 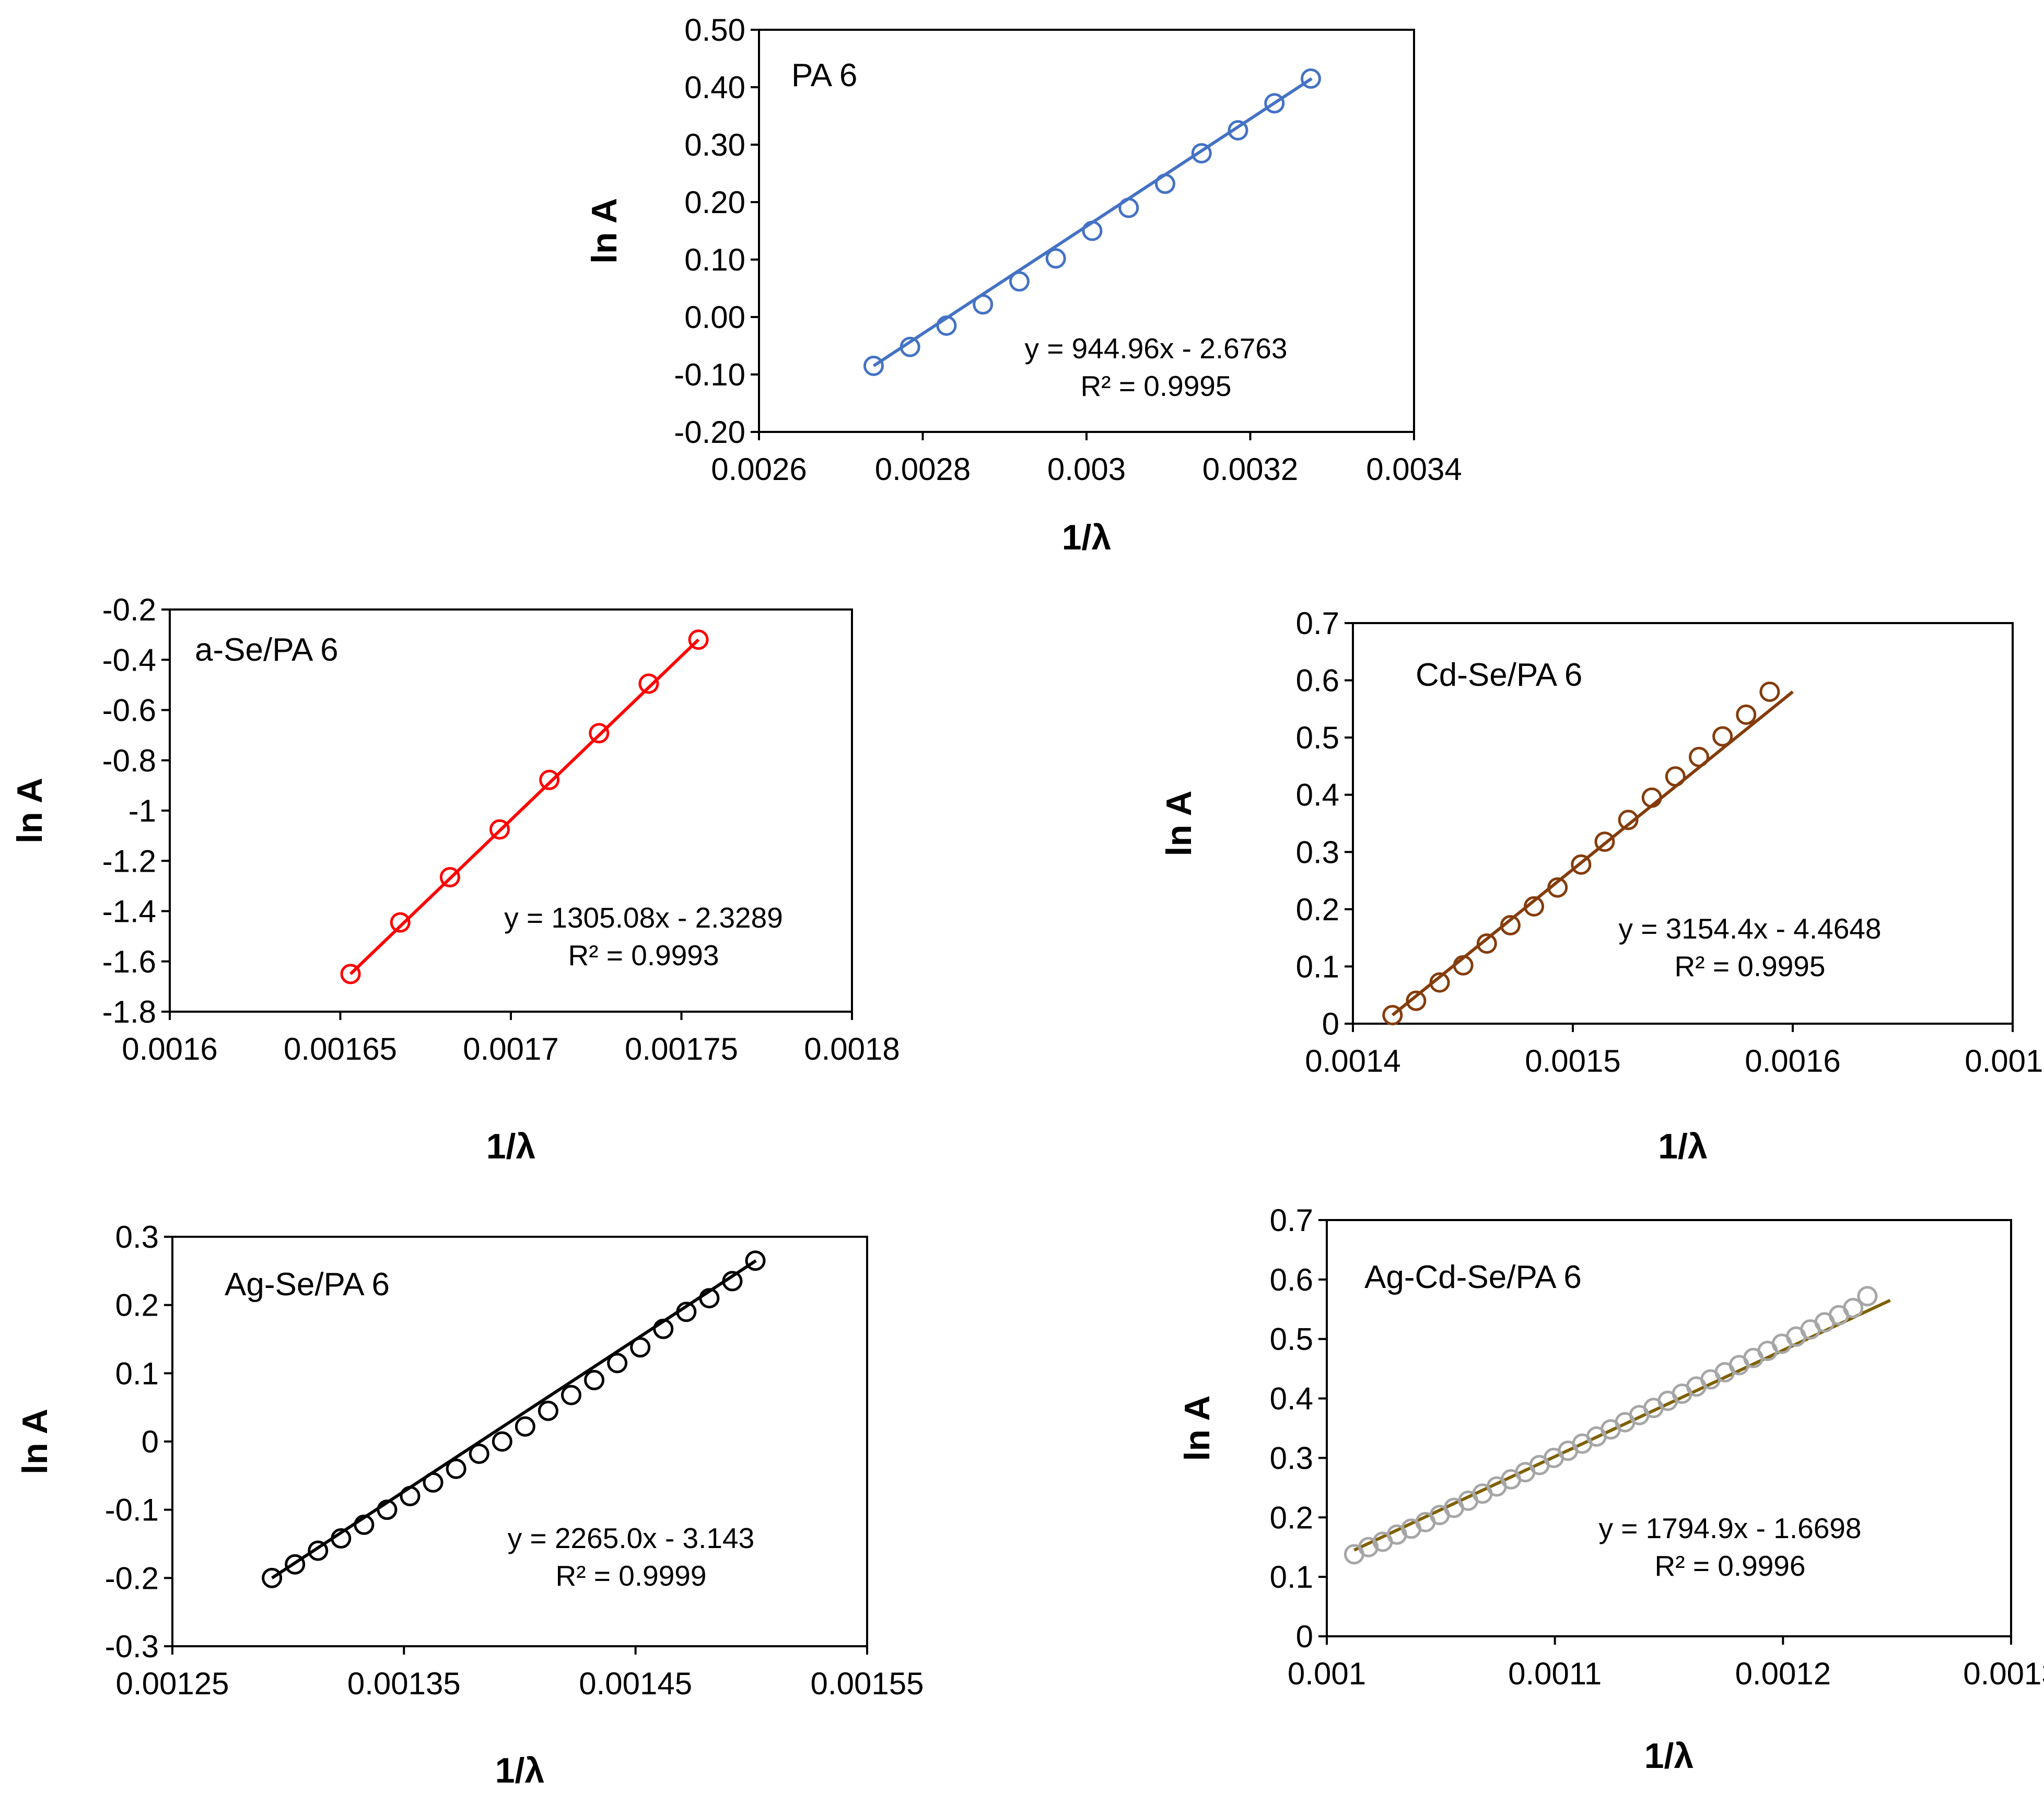 What do you see at coordinates (643, 955) in the screenshot?
I see `r-squared-label: R² = 0.9993` at bounding box center [643, 955].